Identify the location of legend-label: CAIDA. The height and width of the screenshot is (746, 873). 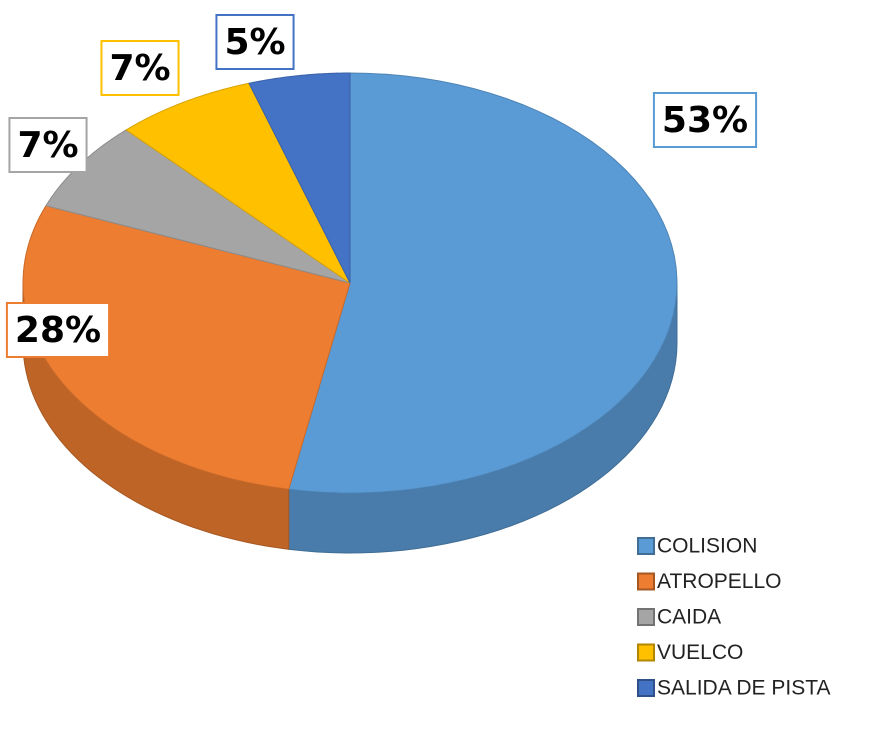
(689, 617).